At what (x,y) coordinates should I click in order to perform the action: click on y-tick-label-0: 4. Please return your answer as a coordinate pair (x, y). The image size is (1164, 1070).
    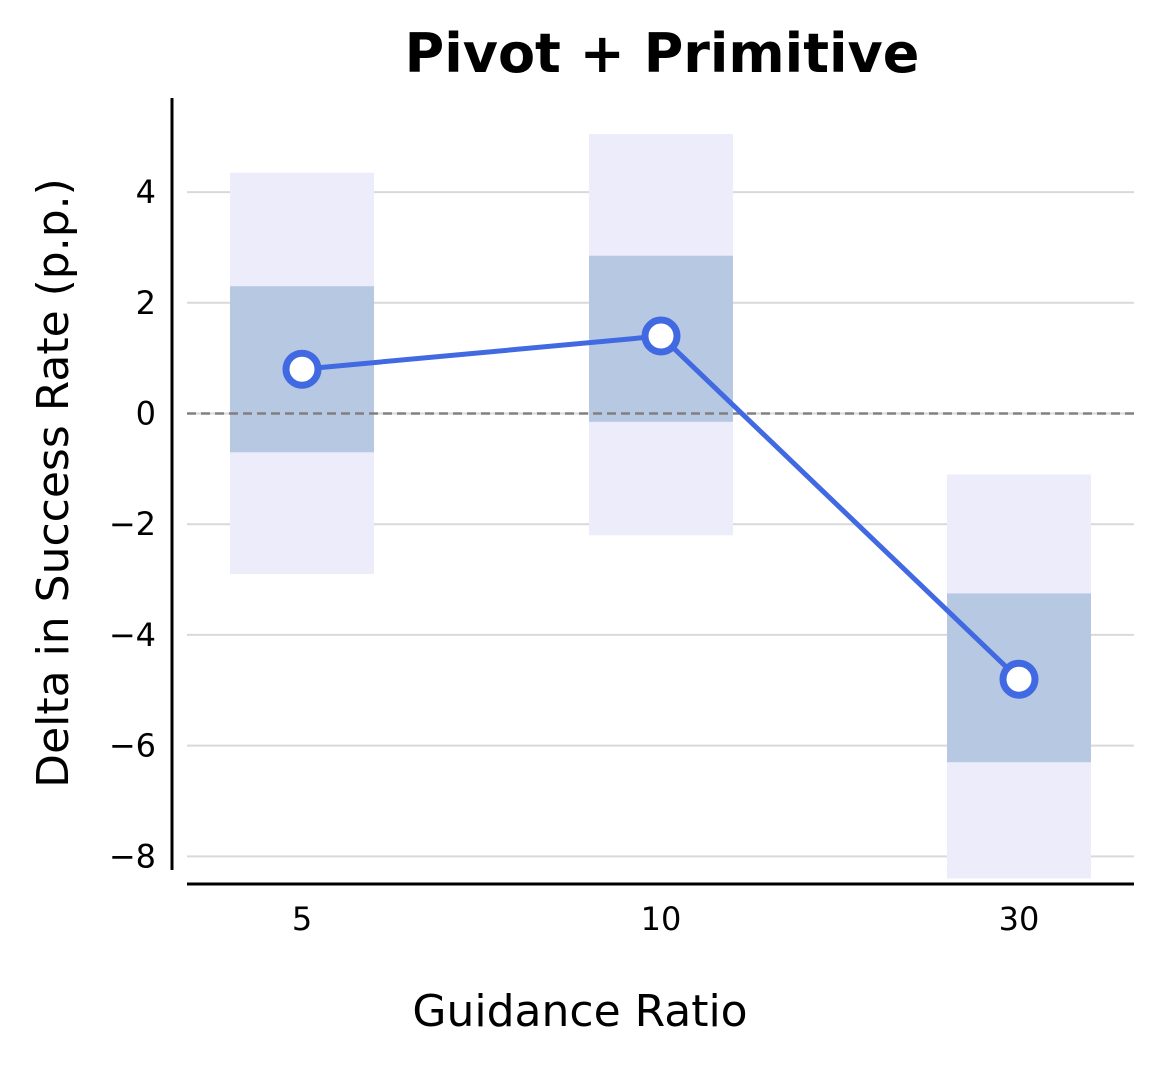
    Looking at the image, I should click on (146, 192).